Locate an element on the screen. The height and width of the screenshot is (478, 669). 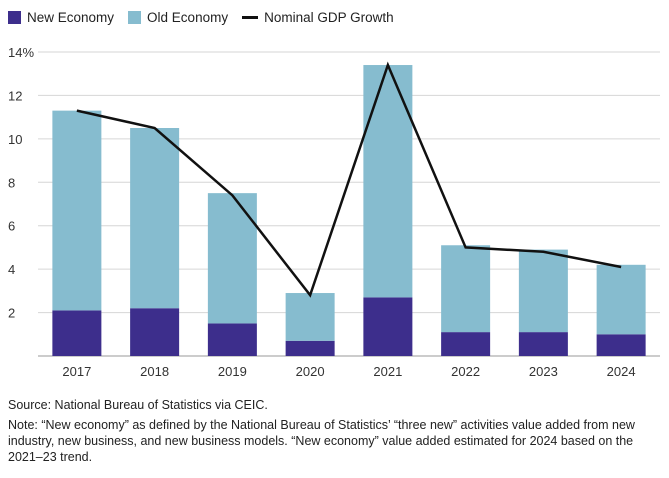
legend-swatch-old-economy is located at coordinates (135, 17).